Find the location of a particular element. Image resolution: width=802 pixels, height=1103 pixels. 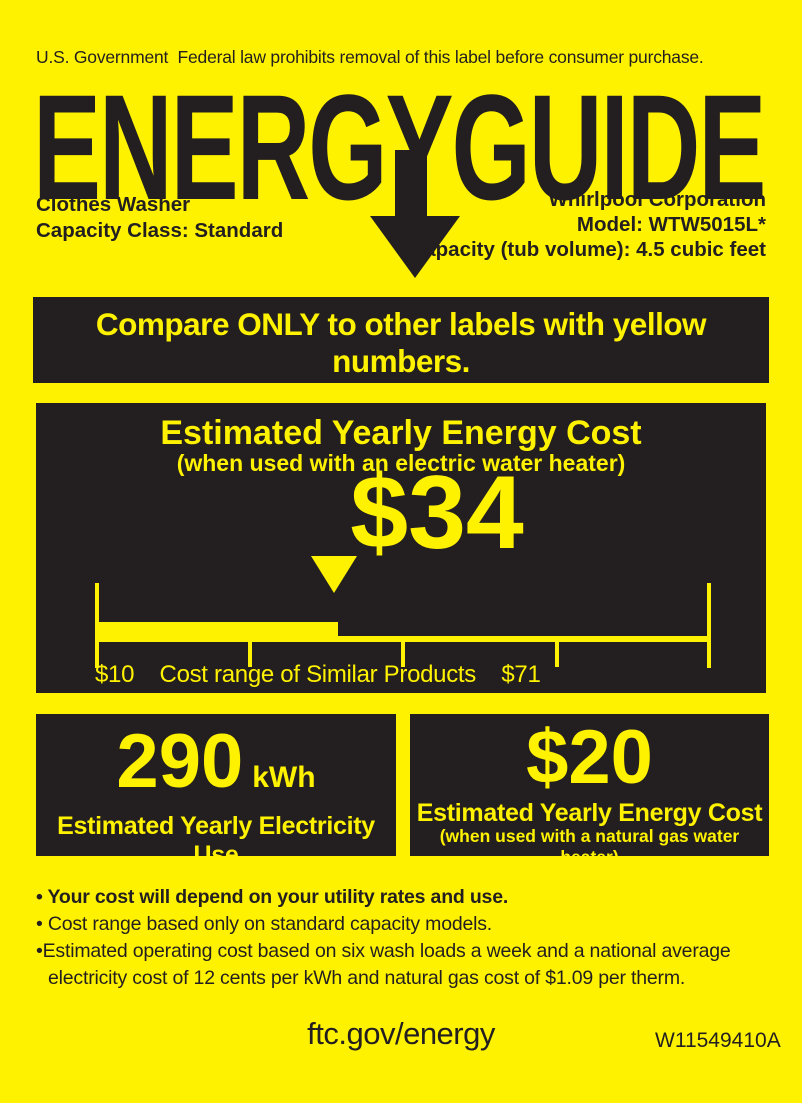

down-arrow-icon is located at coordinates (415, 247).